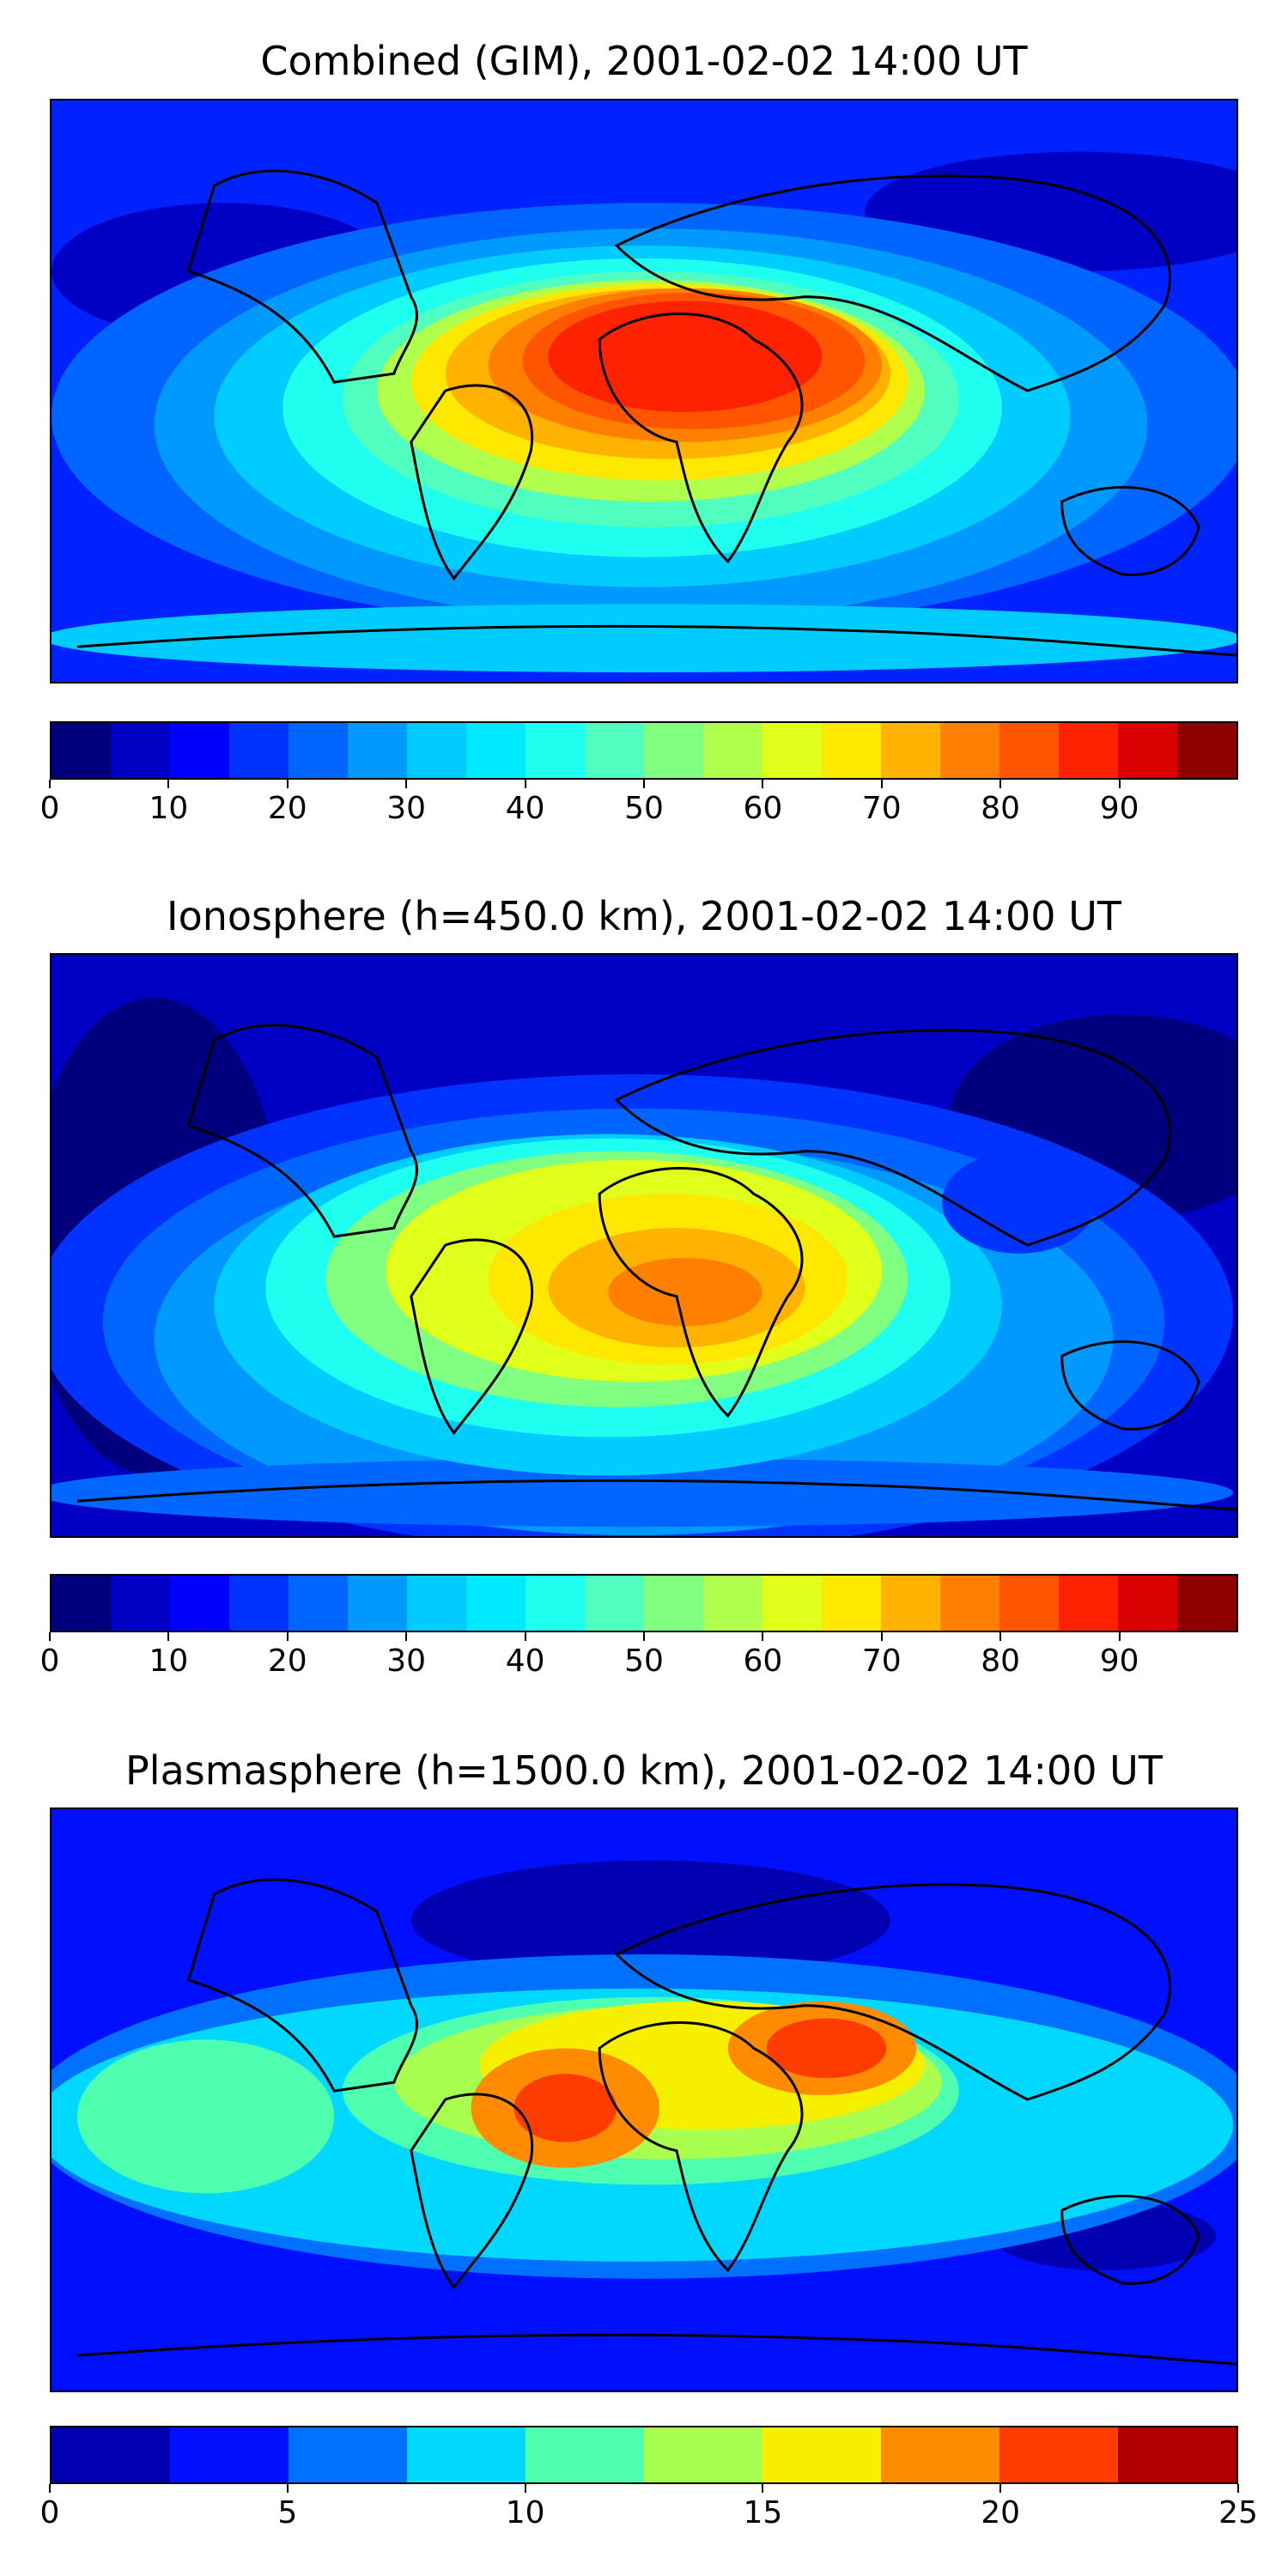 The height and width of the screenshot is (2576, 1288). Describe the element at coordinates (287, 1661) in the screenshot. I see `colorbar-tick-label: 20` at that location.